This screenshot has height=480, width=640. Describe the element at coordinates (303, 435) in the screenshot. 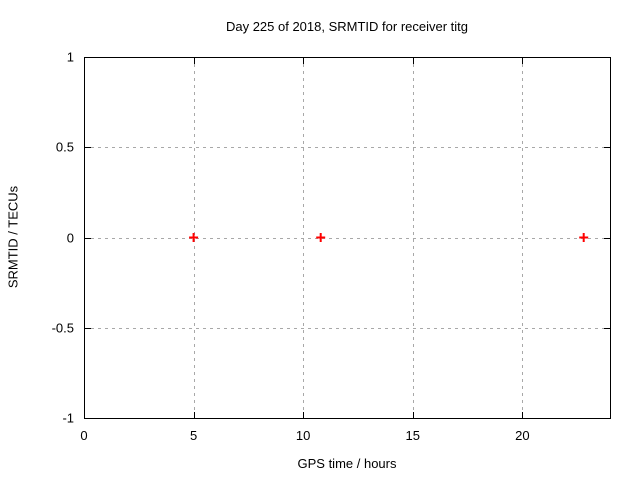

I see `x-tick-label: 10` at that location.